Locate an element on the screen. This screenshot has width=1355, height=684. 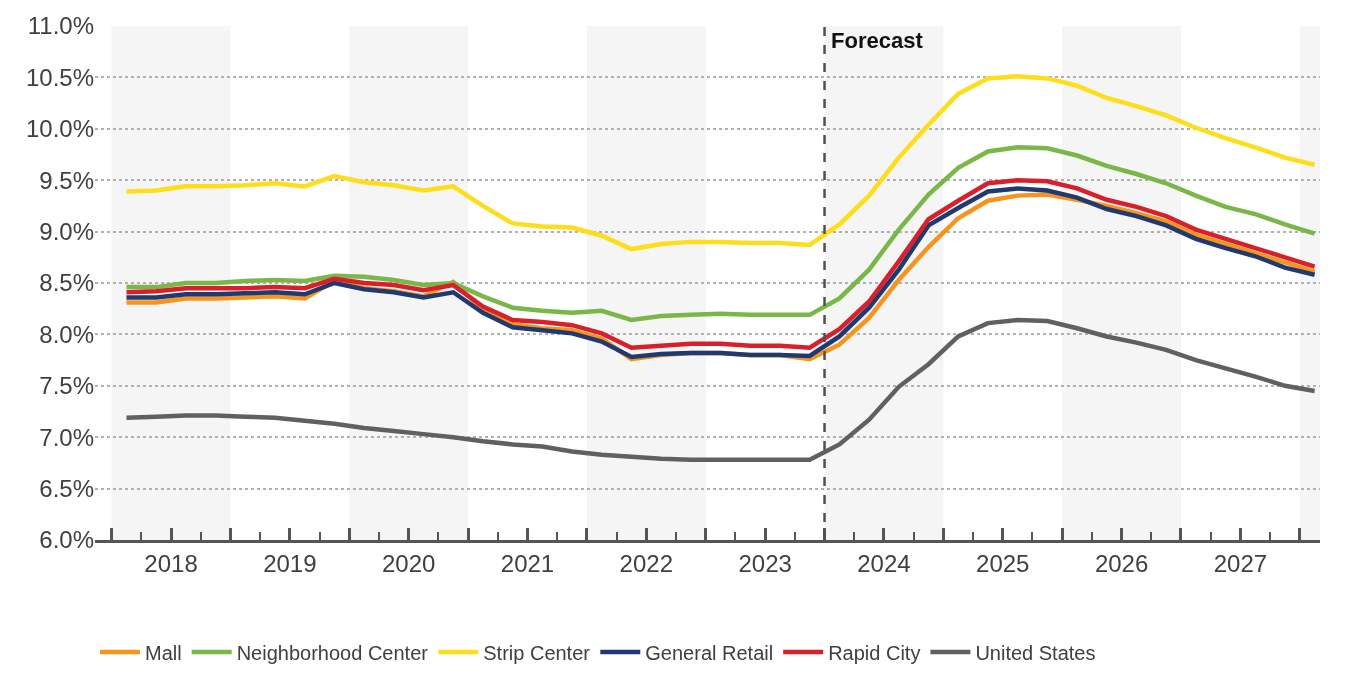
legend-label: General Retail is located at coordinates (709, 652).